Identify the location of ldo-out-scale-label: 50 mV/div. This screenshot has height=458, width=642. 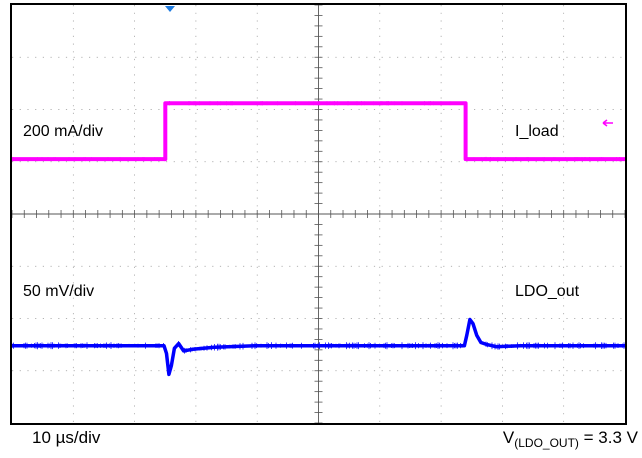
(58, 291).